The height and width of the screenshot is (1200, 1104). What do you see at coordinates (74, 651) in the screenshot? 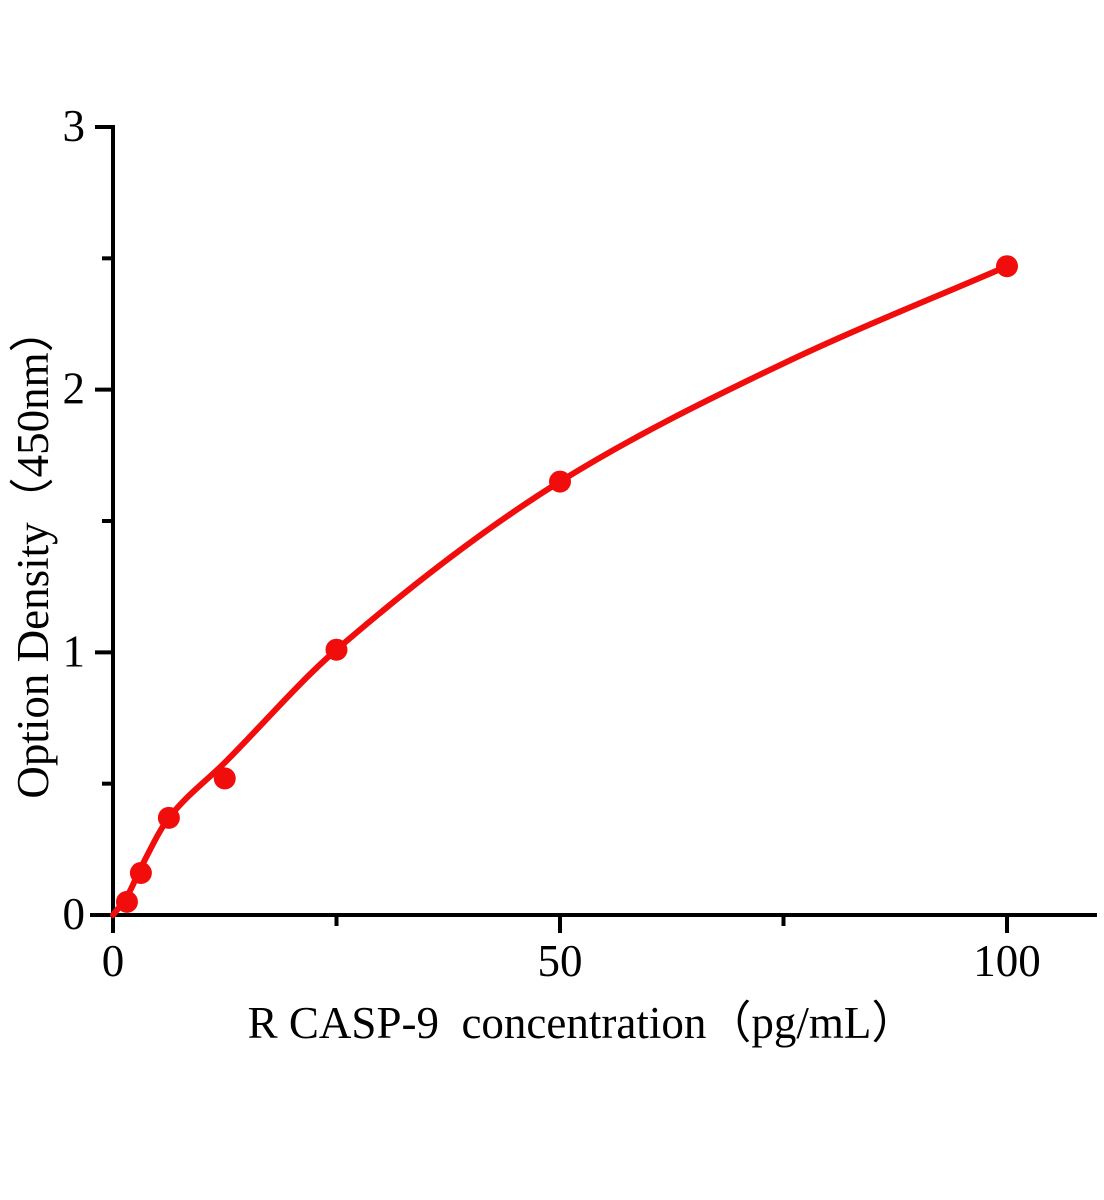
I see `y-tick-label: 1` at bounding box center [74, 651].